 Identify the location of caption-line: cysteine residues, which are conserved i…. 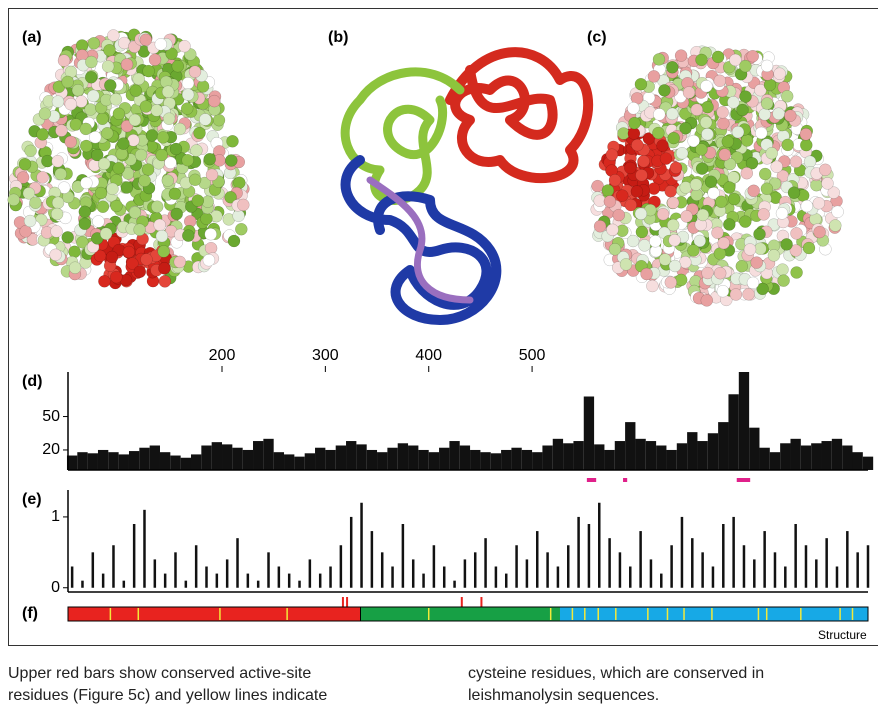
(616, 673).